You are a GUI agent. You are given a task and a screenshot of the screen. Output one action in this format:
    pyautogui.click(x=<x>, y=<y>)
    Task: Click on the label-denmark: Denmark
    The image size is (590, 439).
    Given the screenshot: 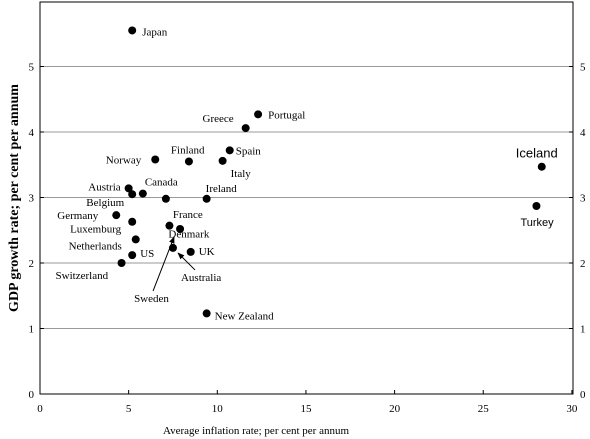 What is the action you would take?
    pyautogui.click(x=188, y=235)
    